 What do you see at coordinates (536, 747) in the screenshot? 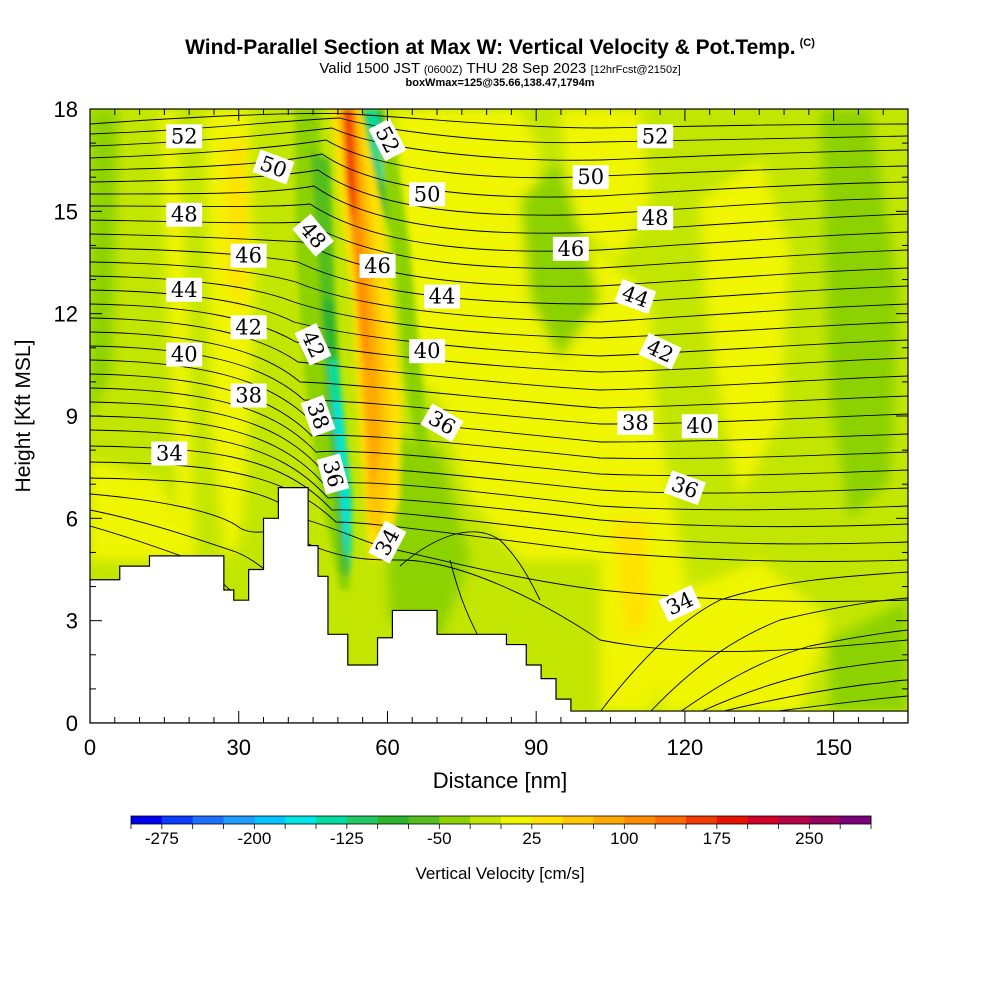
I see `x-tick-label: 90` at bounding box center [536, 747].